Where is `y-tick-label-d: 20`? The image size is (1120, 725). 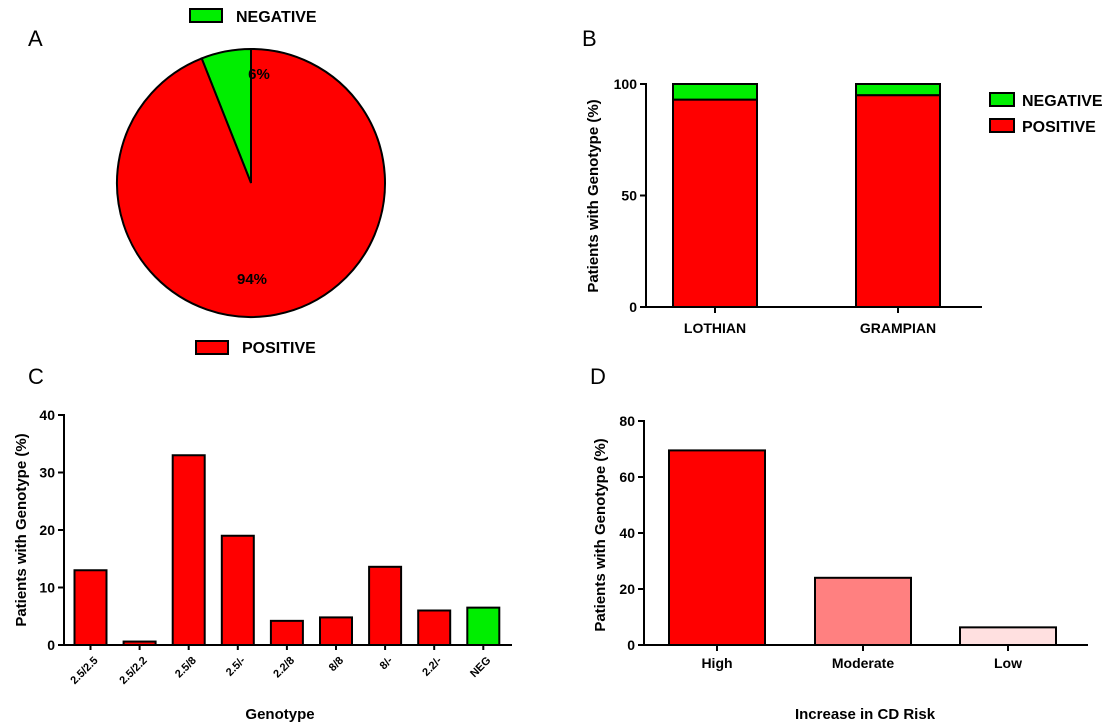
y-tick-label-d: 20 is located at coordinates (627, 589).